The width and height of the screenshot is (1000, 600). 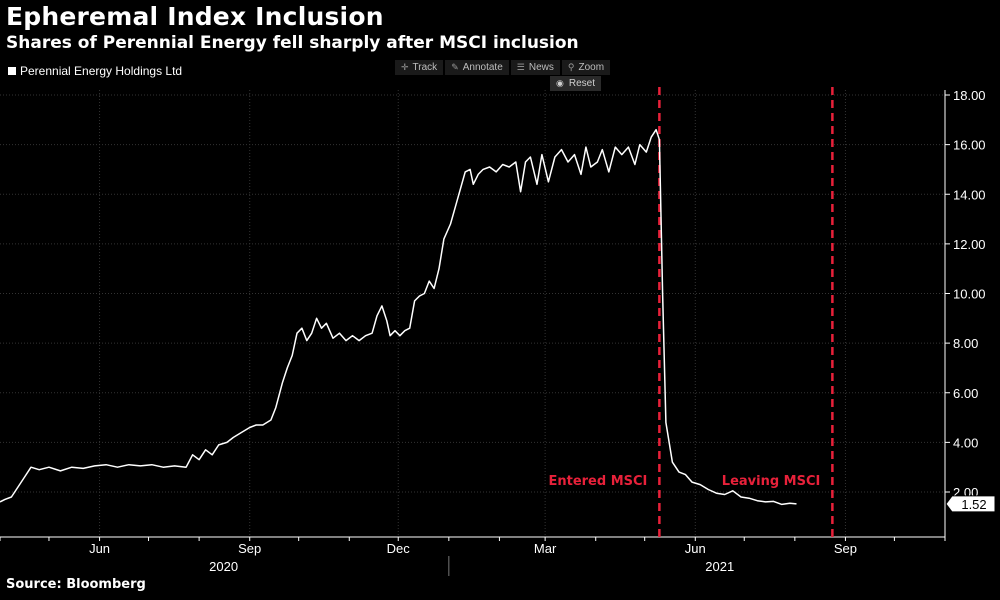 What do you see at coordinates (482, 67) in the screenshot?
I see `annotate-label: Annotate` at bounding box center [482, 67].